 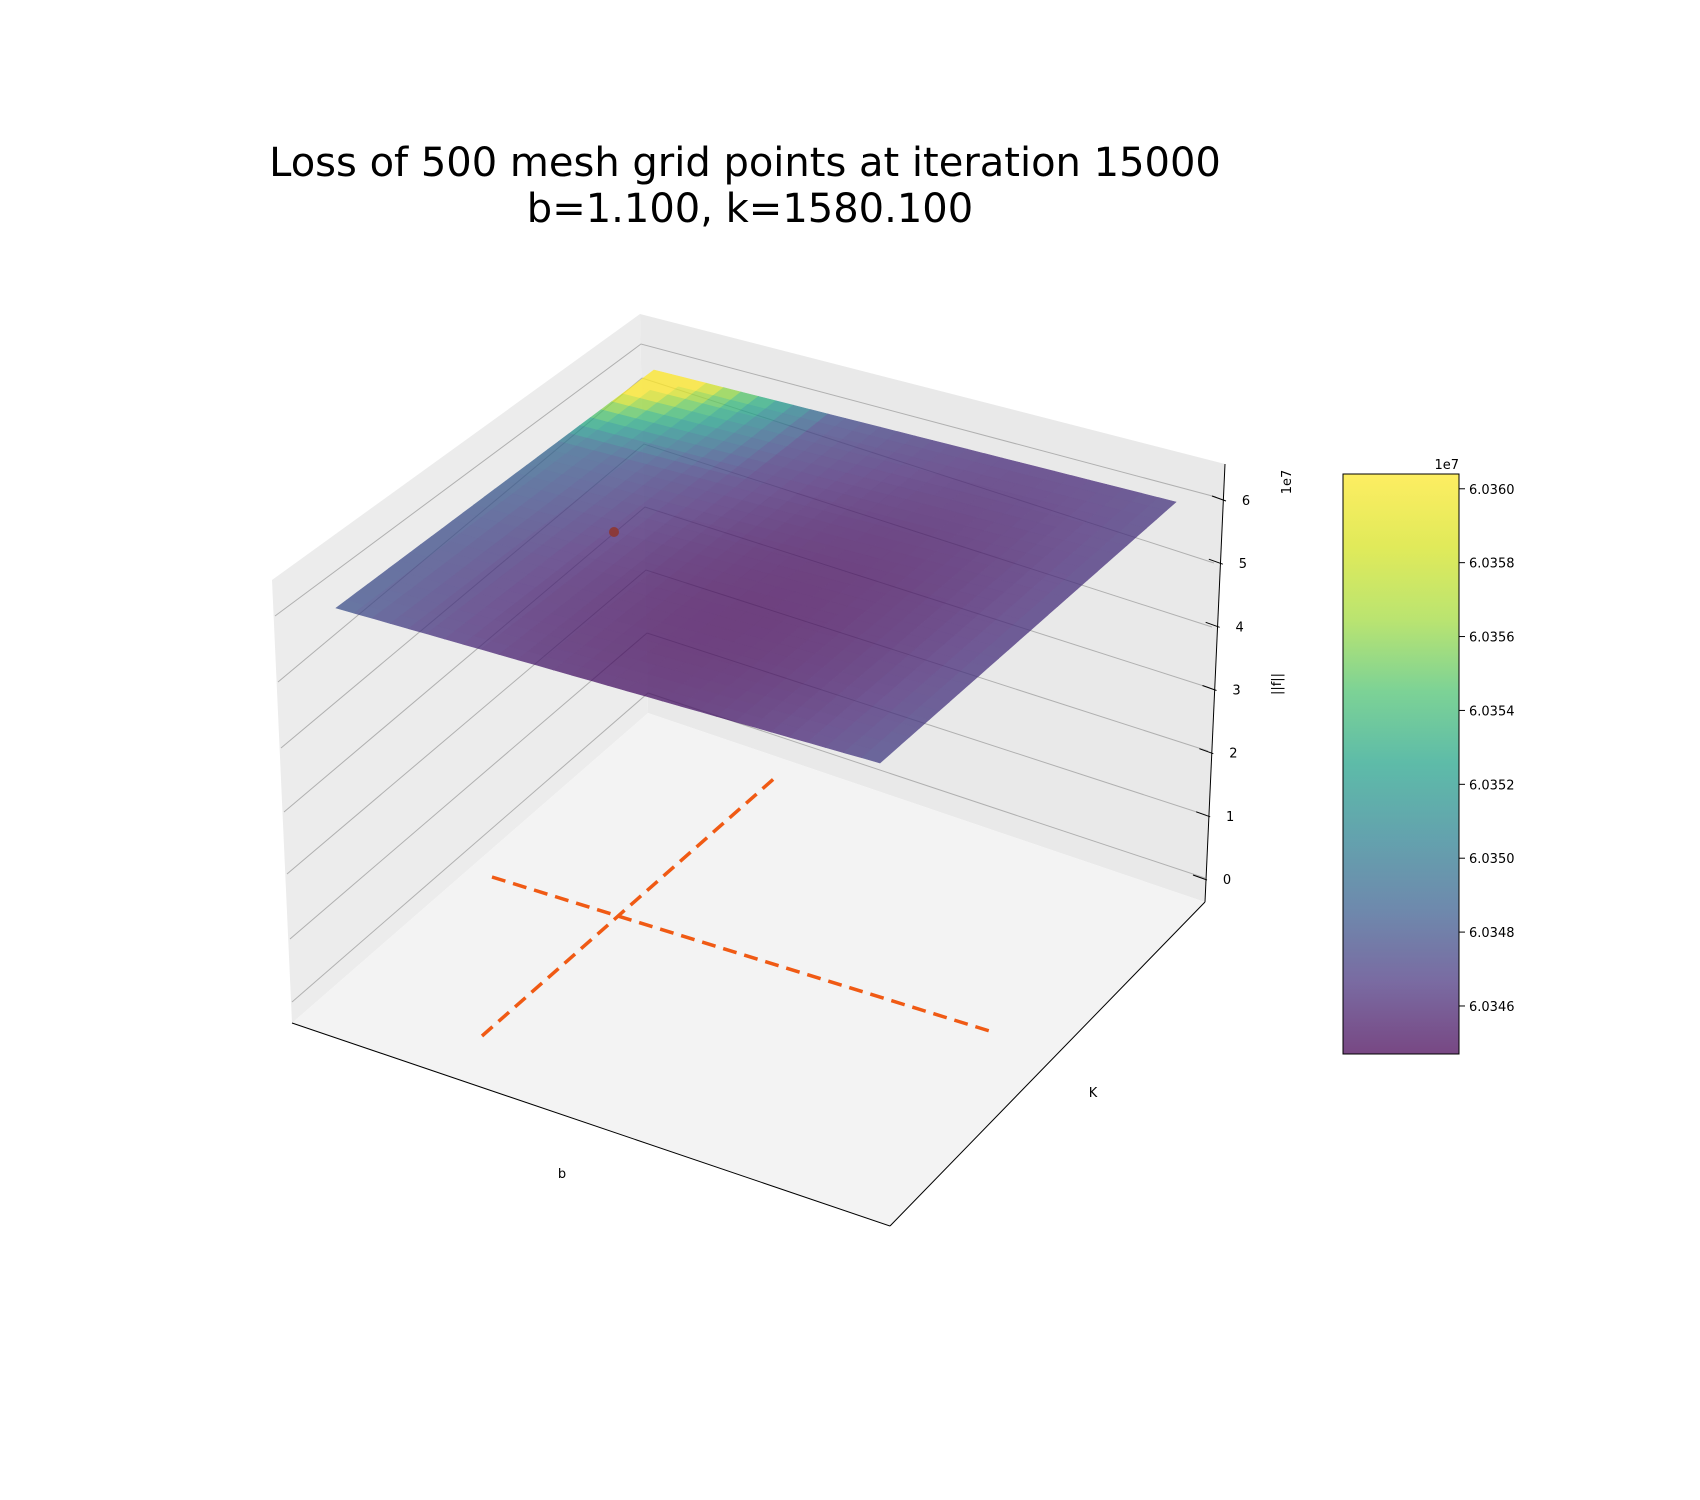 I want to click on y-axis-line, so click(x=1047, y=1064).